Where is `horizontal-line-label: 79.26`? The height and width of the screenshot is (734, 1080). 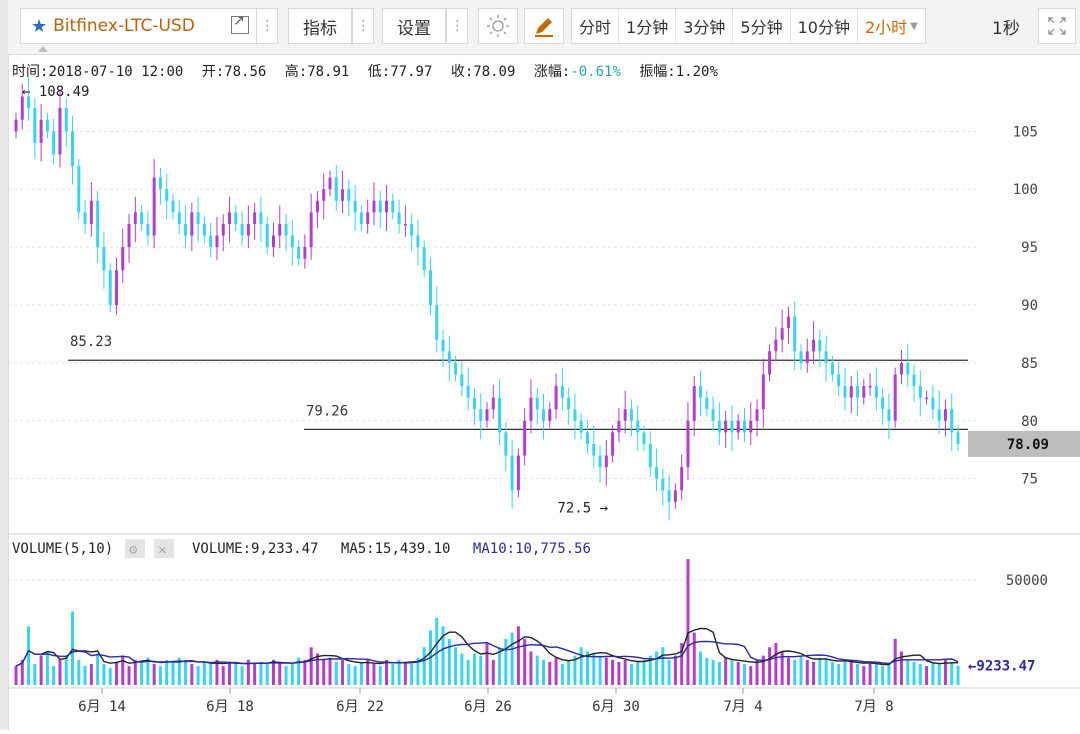 horizontal-line-label: 79.26 is located at coordinates (327, 411).